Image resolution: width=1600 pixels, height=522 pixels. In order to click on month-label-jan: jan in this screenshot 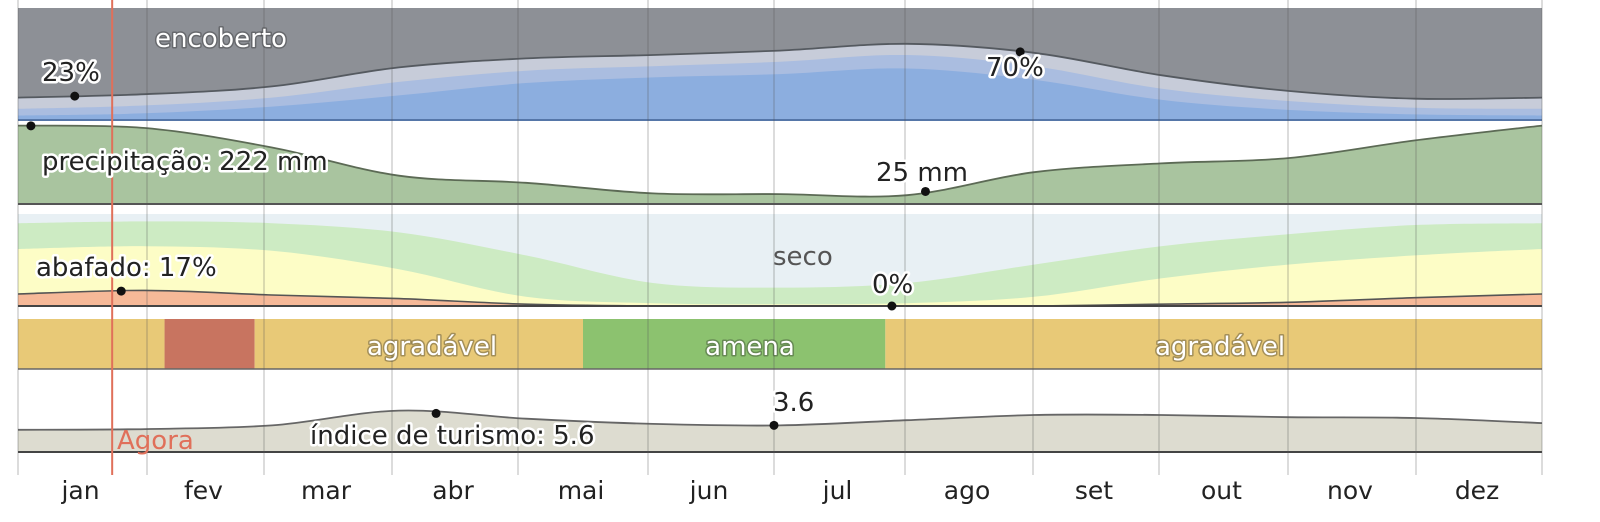, I will do `click(79, 490)`.